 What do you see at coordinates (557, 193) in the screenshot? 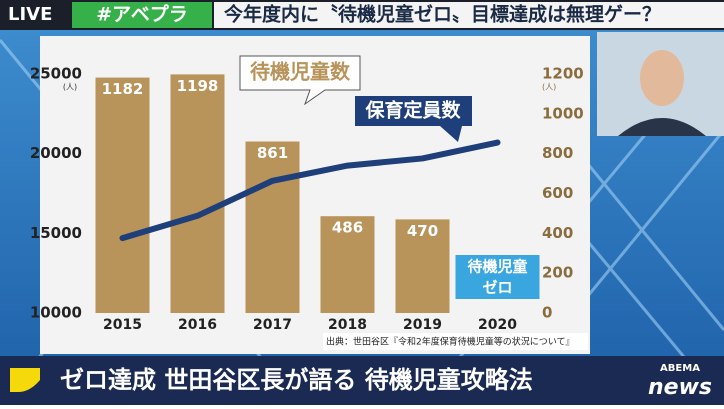
I see `y2-tick-label: 600` at bounding box center [557, 193].